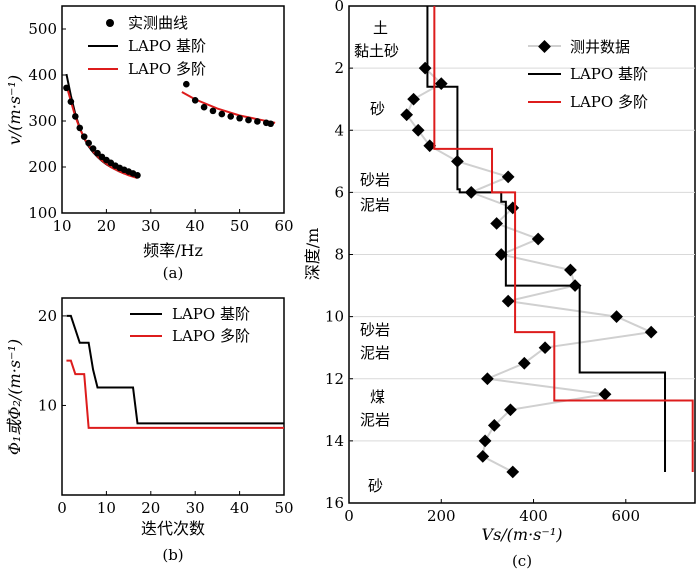 This screenshot has width=700, height=581. I want to click on legend-c-well-marker-top, so click(544, 46).